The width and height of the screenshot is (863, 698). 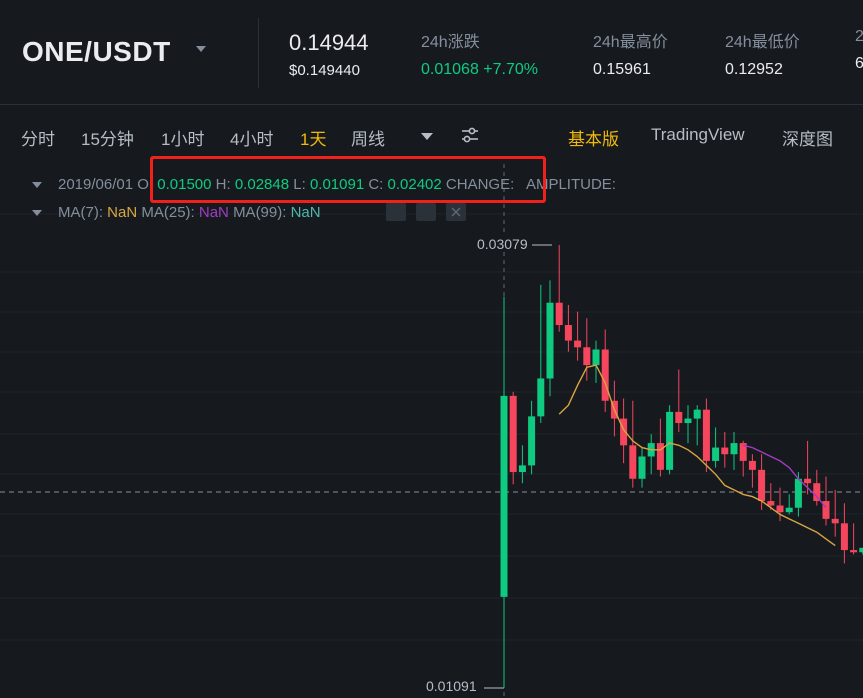 What do you see at coordinates (183, 139) in the screenshot?
I see `interval-tab-1h: 1小时` at bounding box center [183, 139].